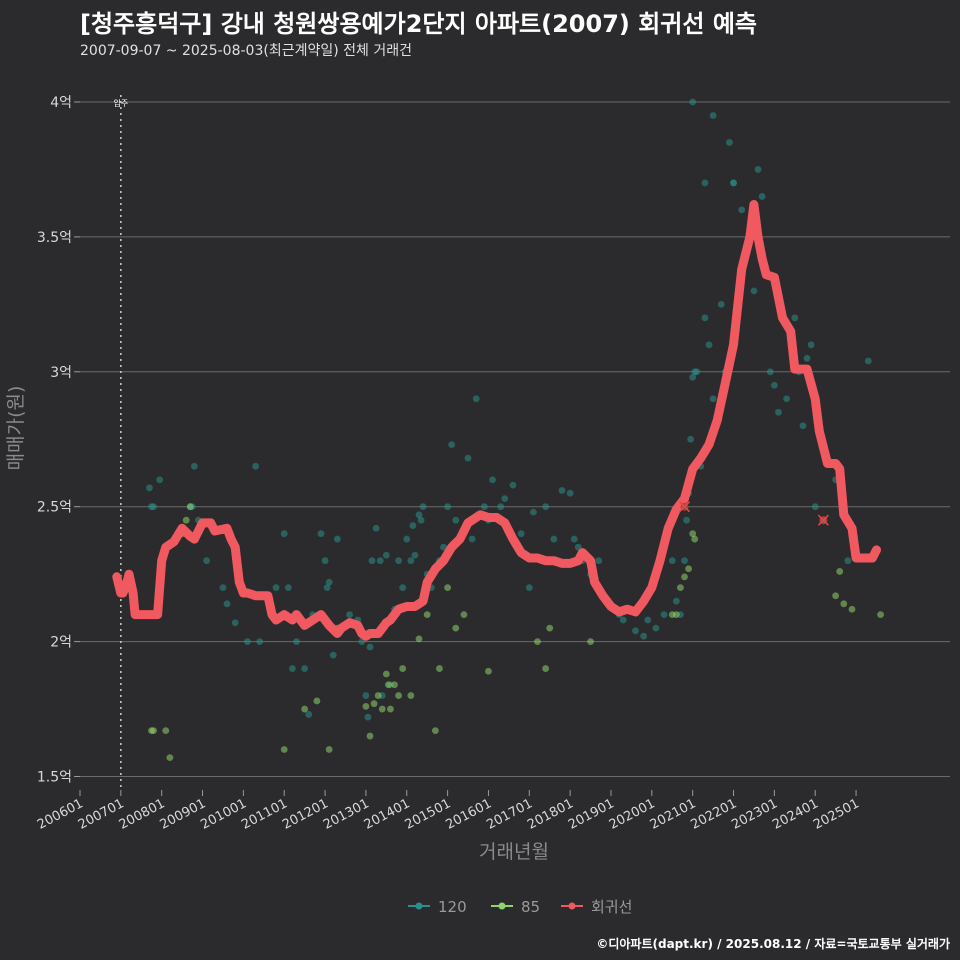 Image resolution: width=960 pixels, height=960 pixels. Describe the element at coordinates (183, 814) in the screenshot. I see `x-tick-label: 200901` at that location.